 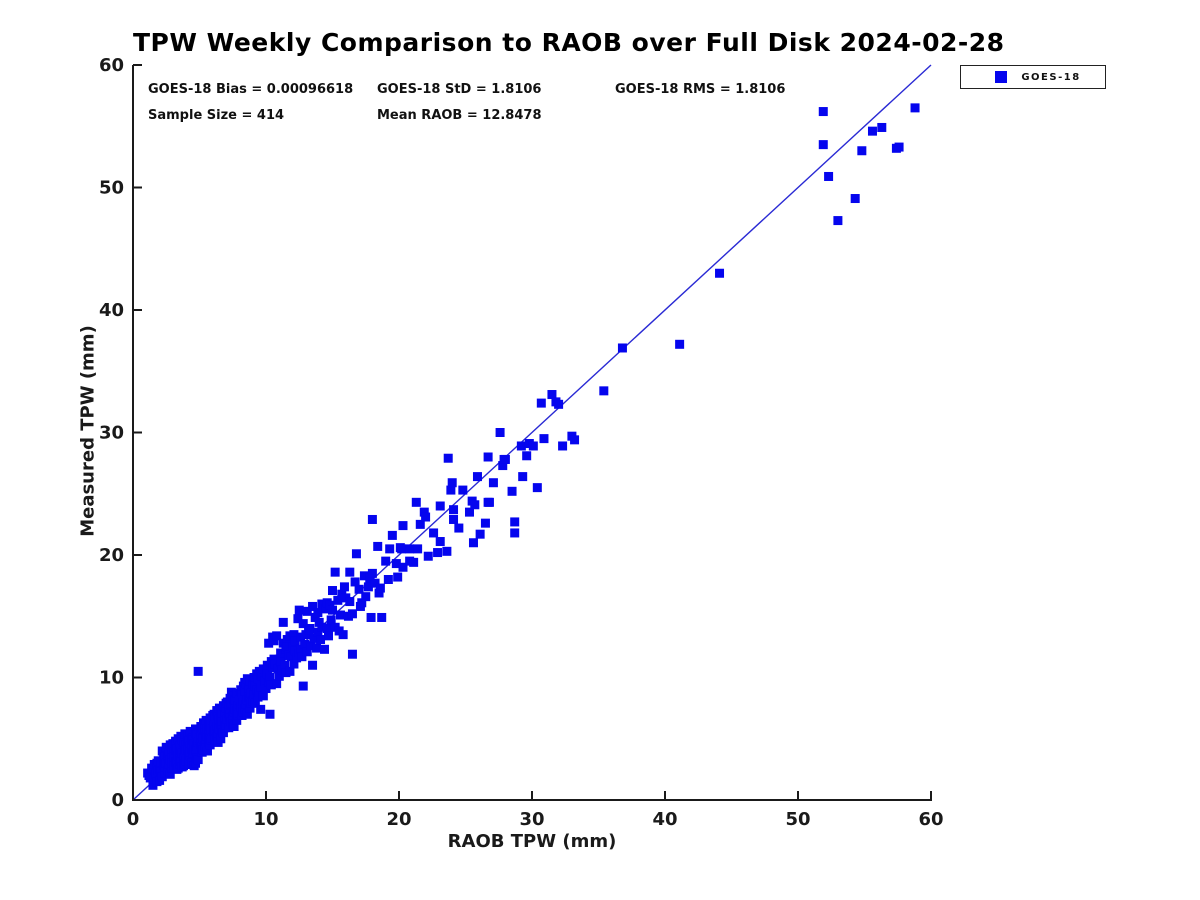 What do you see at coordinates (700, 89) in the screenshot?
I see `stat-rms: GOES-18 RMS = 1.8106` at bounding box center [700, 89].